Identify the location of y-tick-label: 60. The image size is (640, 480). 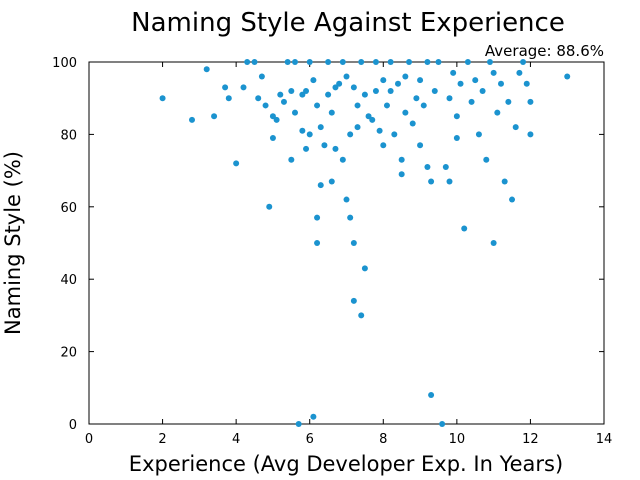
(68, 208).